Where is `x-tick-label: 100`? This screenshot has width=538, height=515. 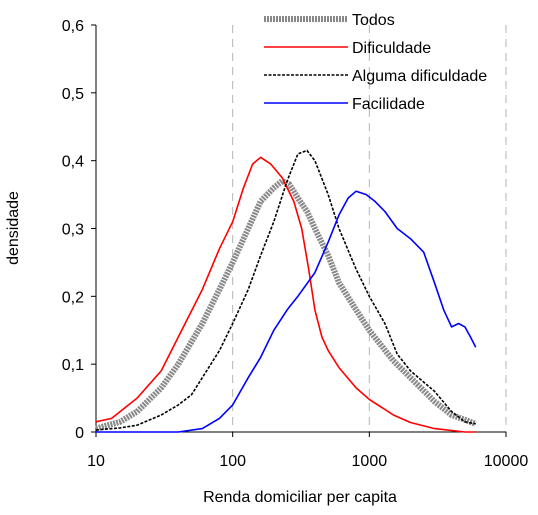
x-tick-label: 100 is located at coordinates (232, 461).